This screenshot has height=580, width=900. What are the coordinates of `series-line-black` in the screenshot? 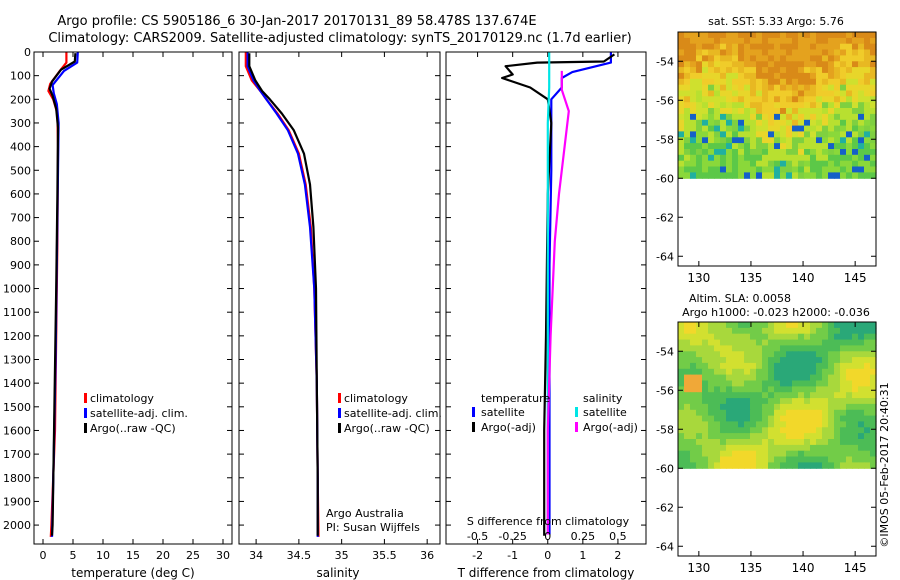 It's located at (283, 294).